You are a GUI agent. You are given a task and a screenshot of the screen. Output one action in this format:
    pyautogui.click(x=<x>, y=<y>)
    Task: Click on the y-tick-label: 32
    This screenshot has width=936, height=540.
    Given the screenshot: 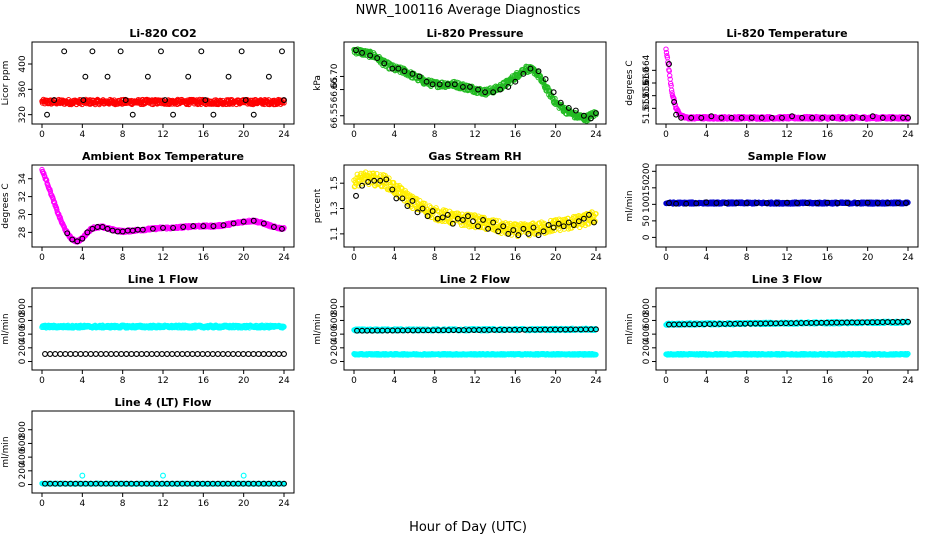 What is the action you would take?
    pyautogui.click(x=23, y=196)
    